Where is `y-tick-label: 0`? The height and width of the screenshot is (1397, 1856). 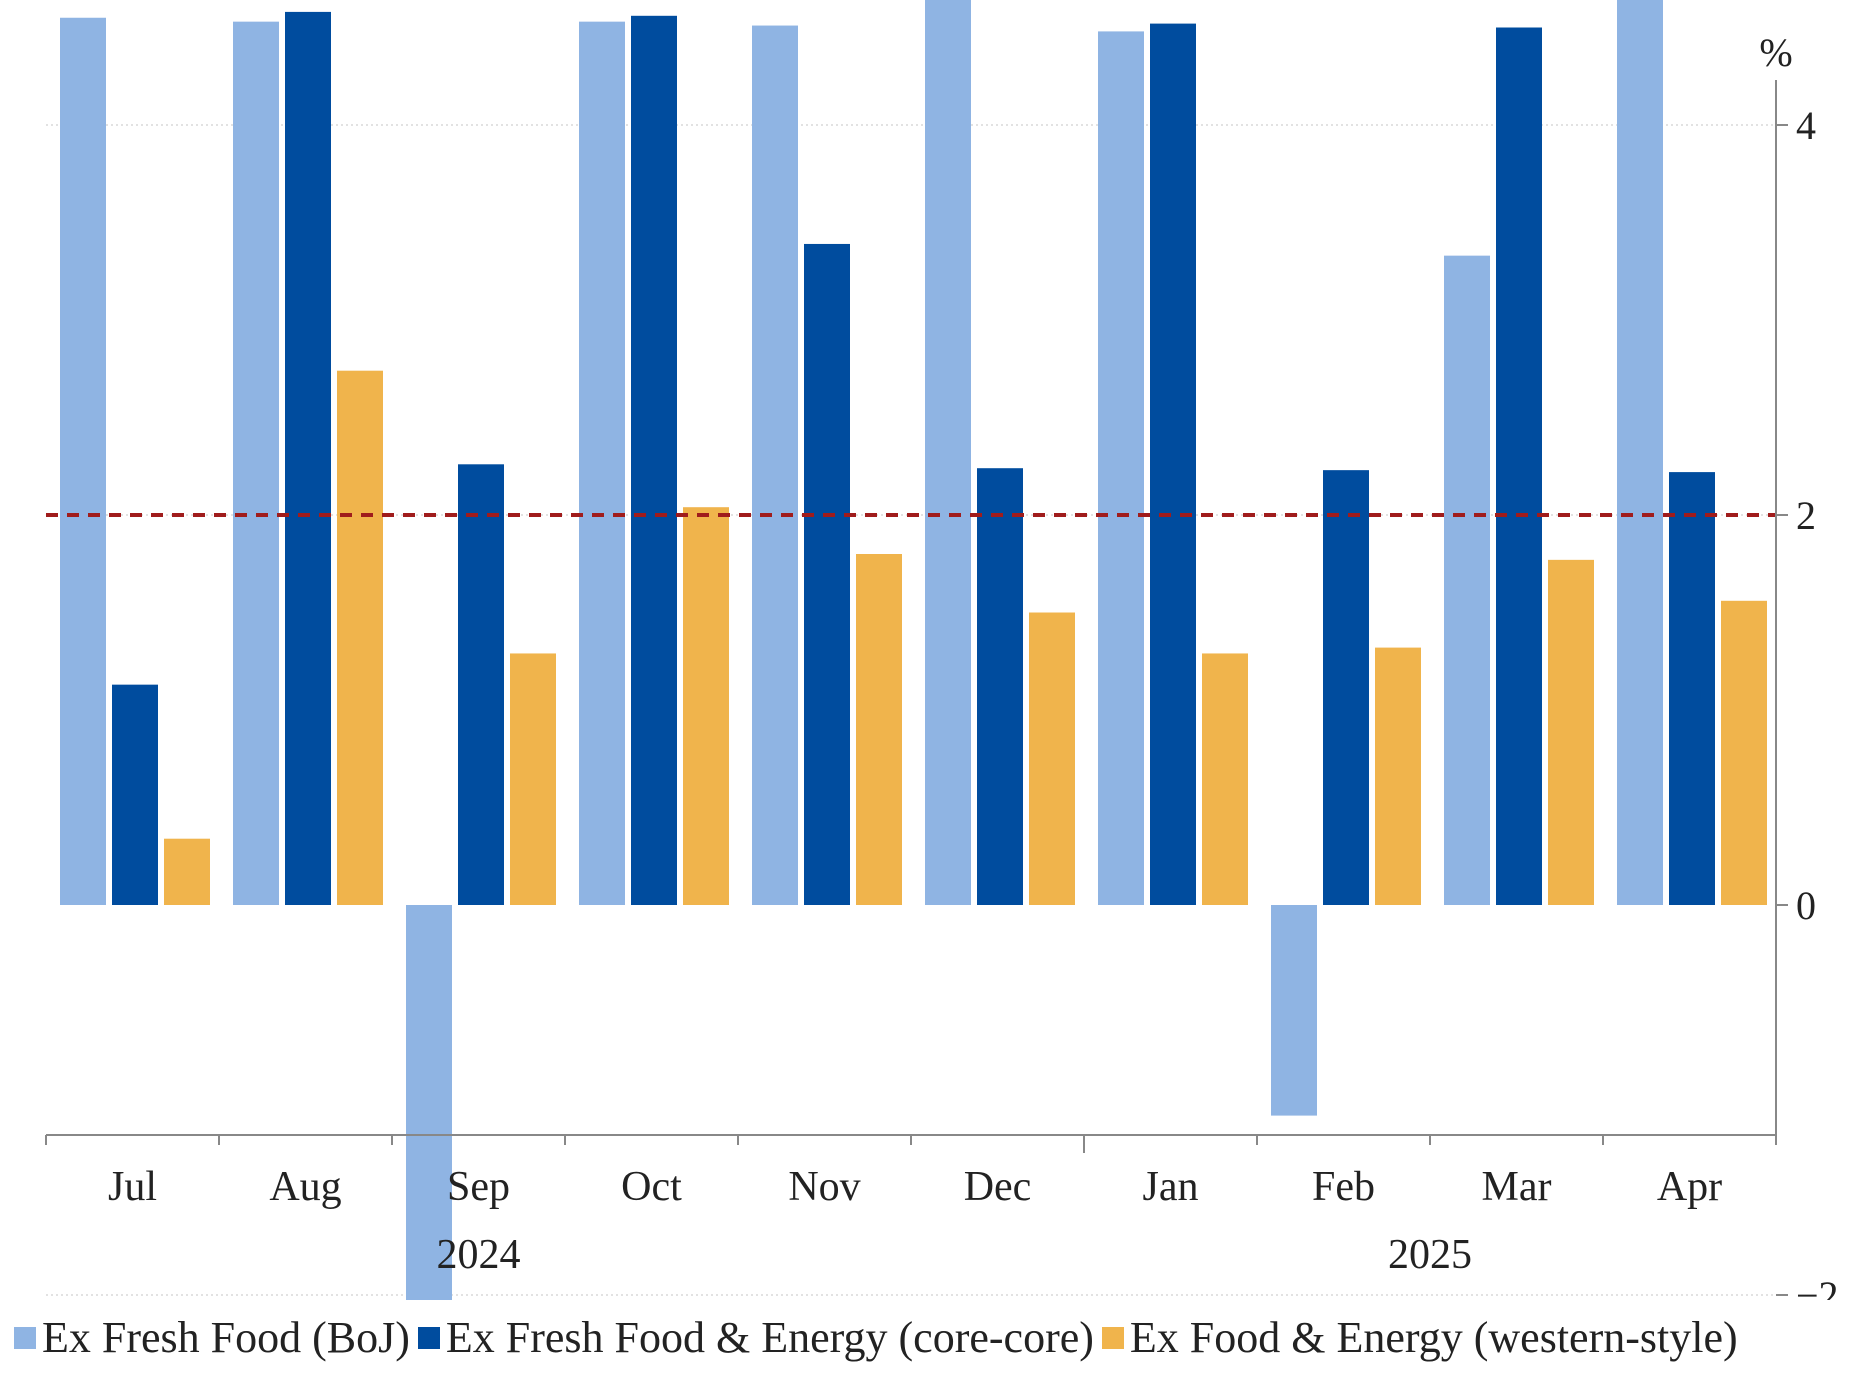 y-tick-label: 0 is located at coordinates (1806, 905).